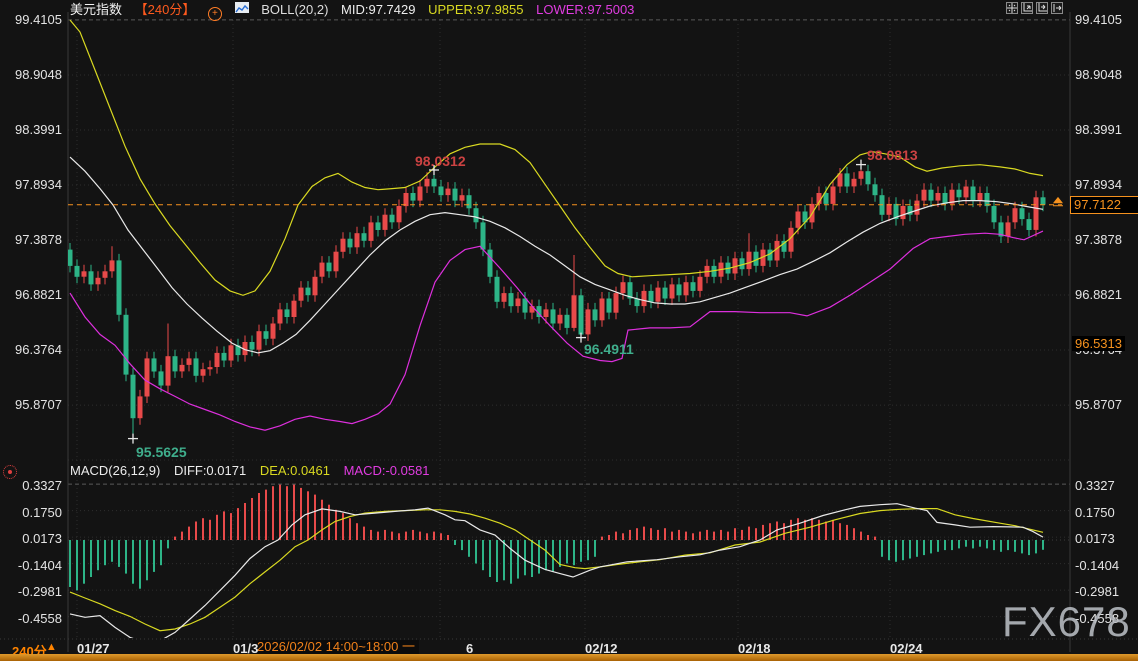  Describe the element at coordinates (39, 618) in the screenshot. I see `macd-axis-label-left: -0.4558` at that location.